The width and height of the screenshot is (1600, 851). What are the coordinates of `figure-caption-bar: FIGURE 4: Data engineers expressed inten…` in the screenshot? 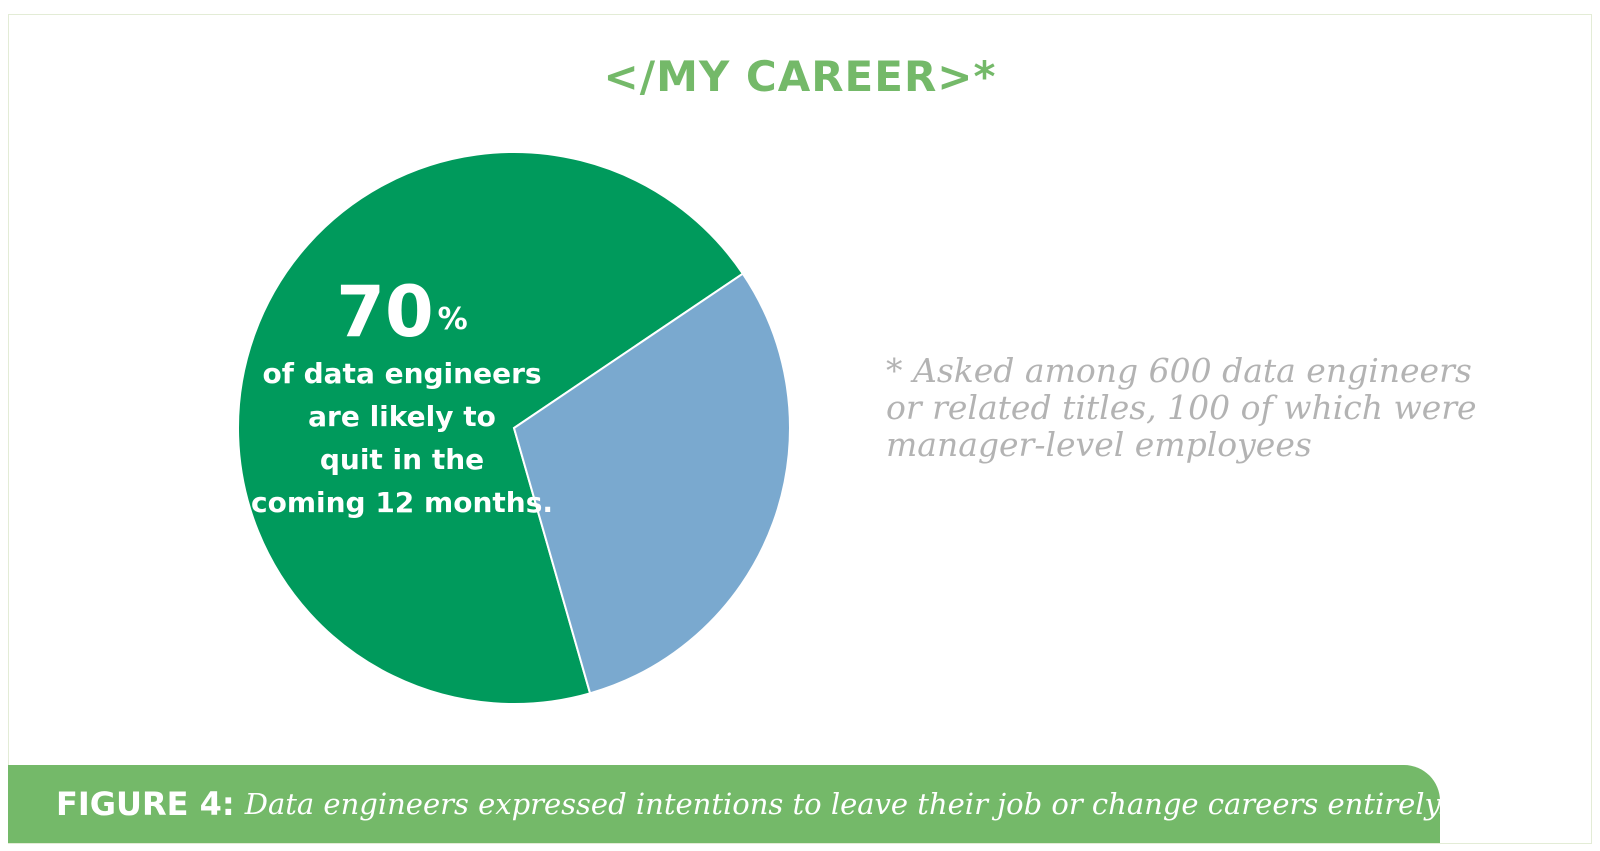 It's located at (727, 804).